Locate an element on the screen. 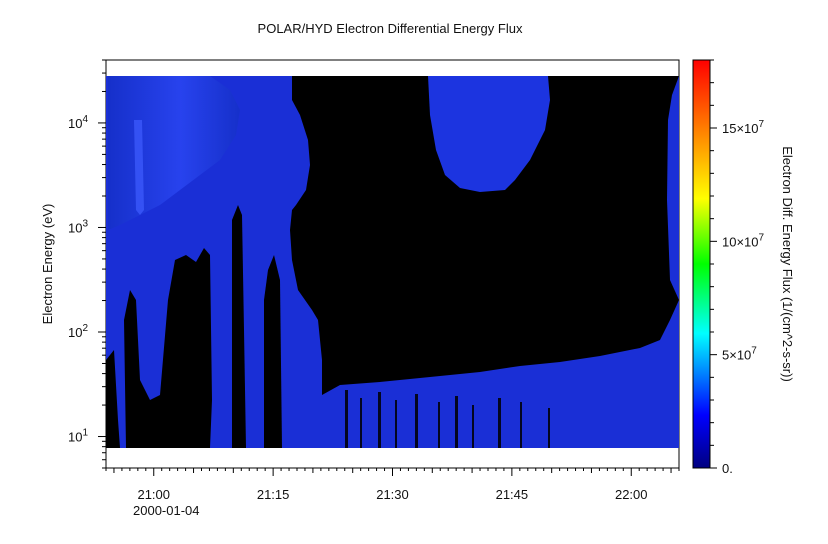 This screenshot has height=544, width=828. x-tick-label: 21:45 is located at coordinates (512, 494).